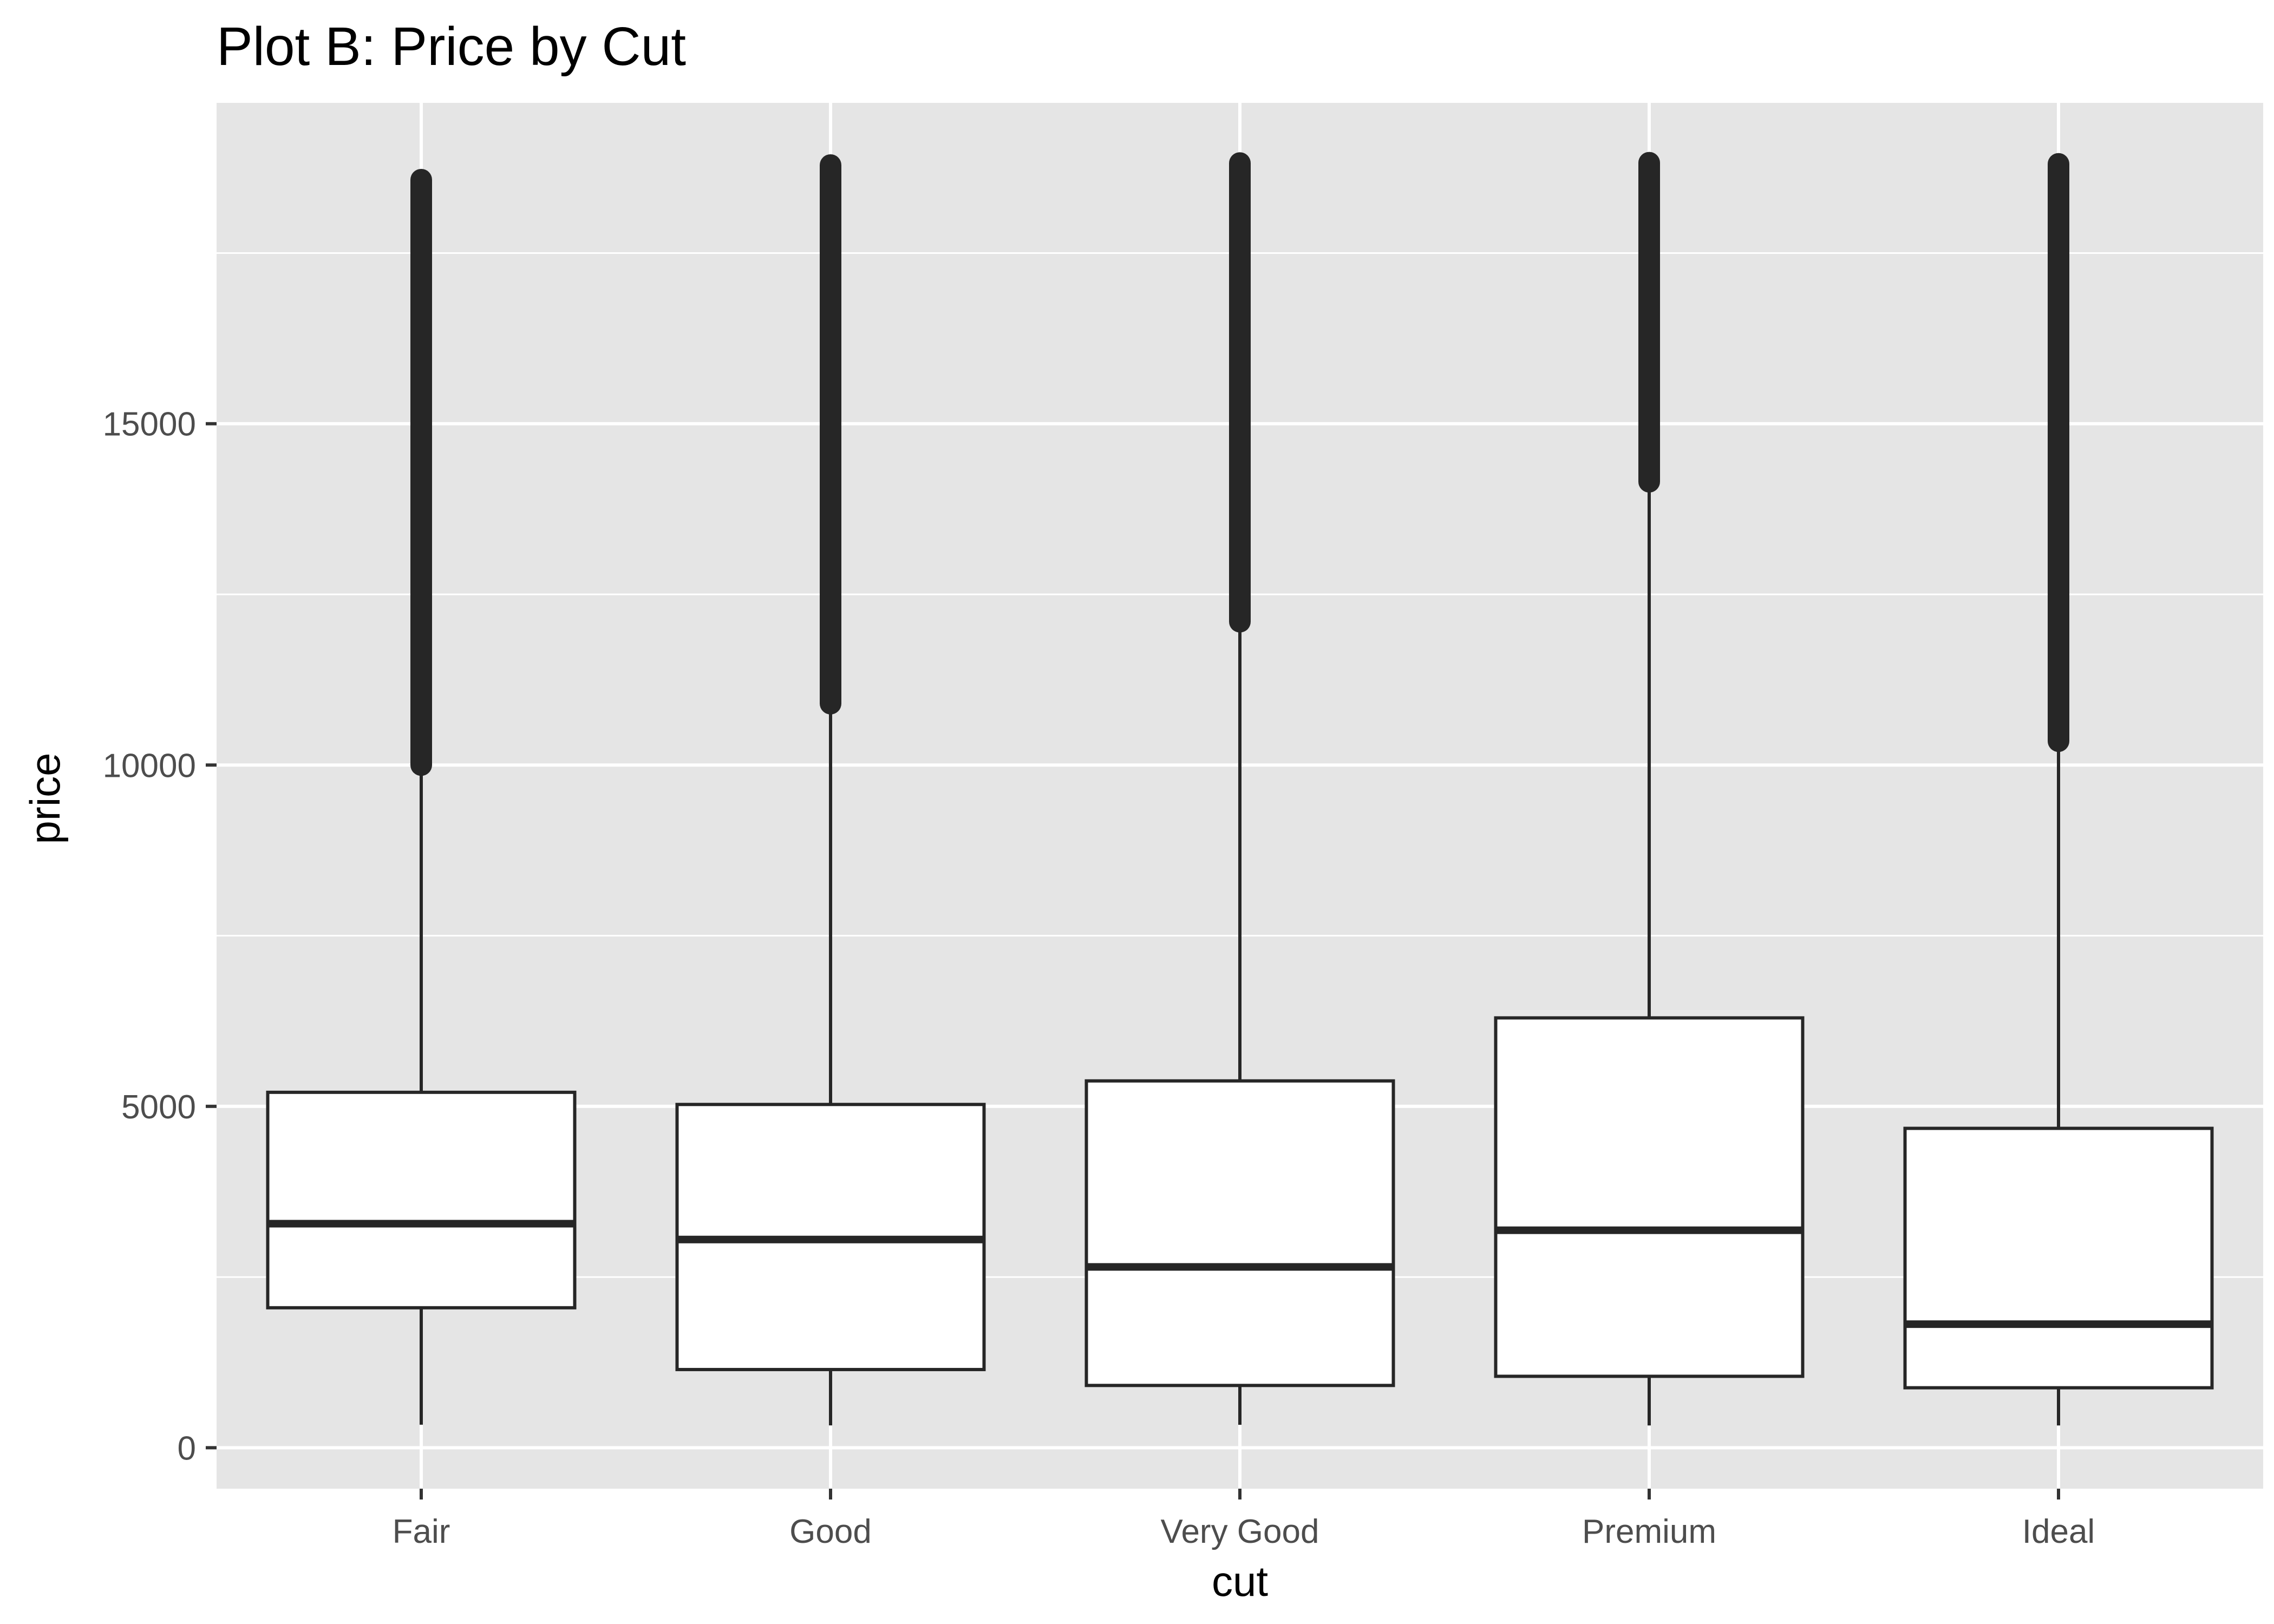 The width and height of the screenshot is (2274, 1624). I want to click on x-tick-label: Fair, so click(422, 1532).